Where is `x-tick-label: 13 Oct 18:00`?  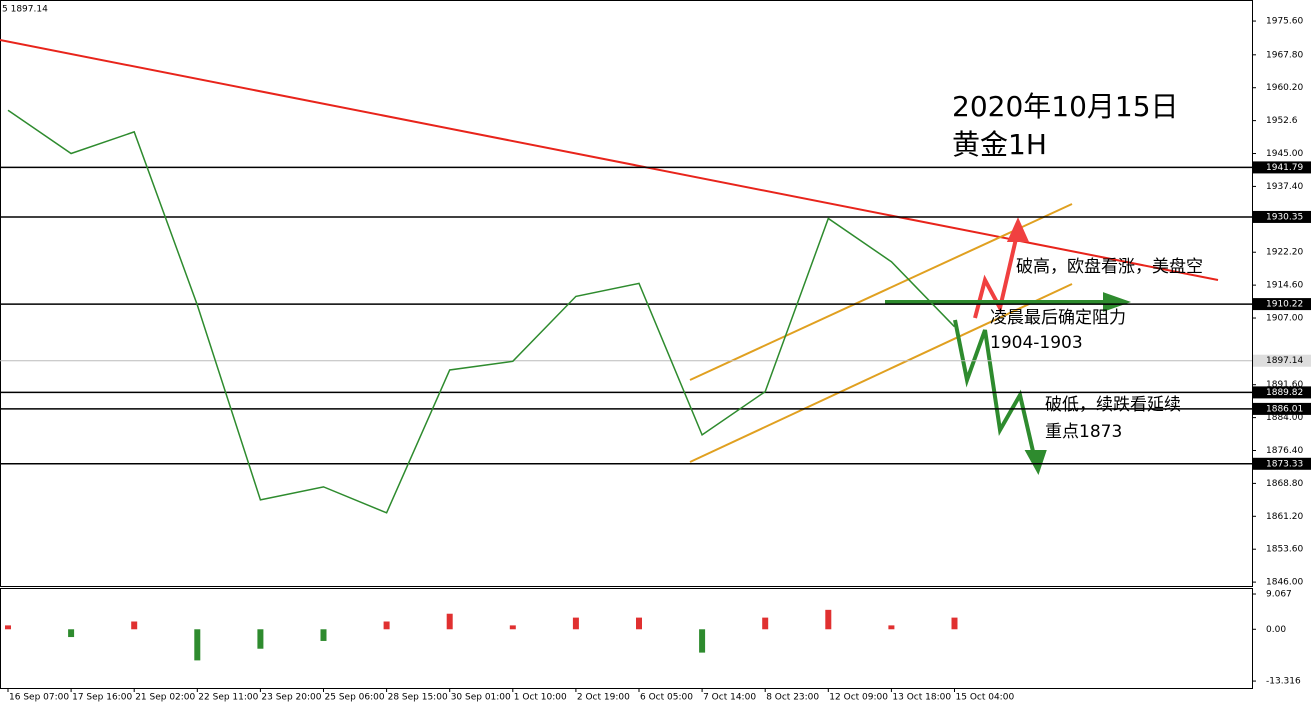
x-tick-label: 13 Oct 18:00 is located at coordinates (921, 698).